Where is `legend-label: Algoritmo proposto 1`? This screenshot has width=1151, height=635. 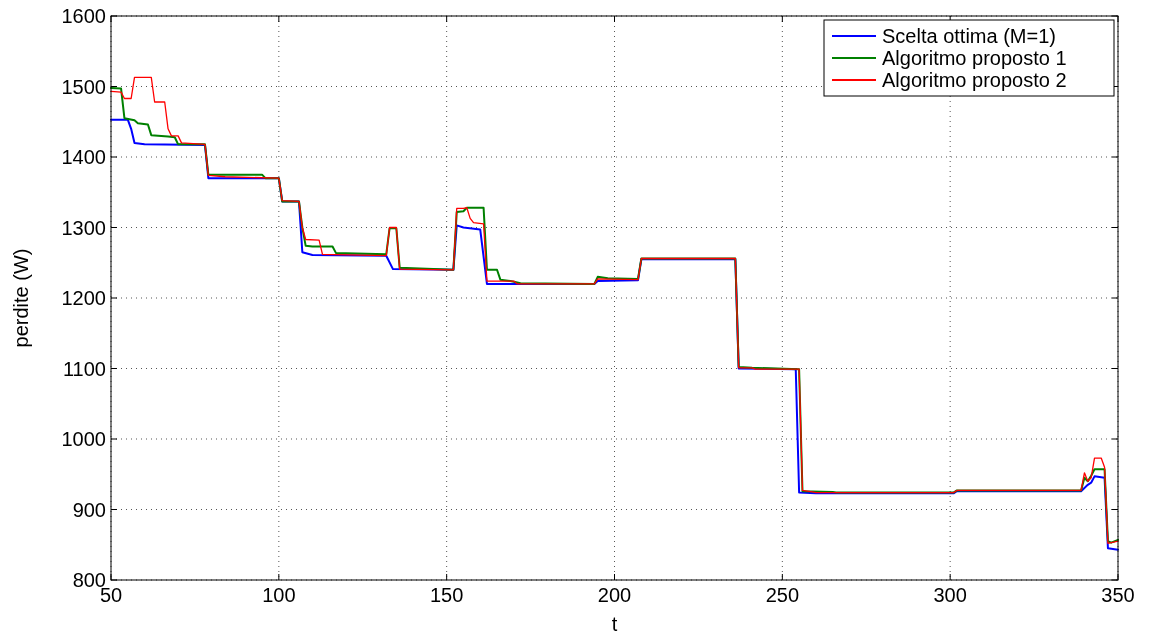
legend-label: Algoritmo proposto 1 is located at coordinates (974, 58).